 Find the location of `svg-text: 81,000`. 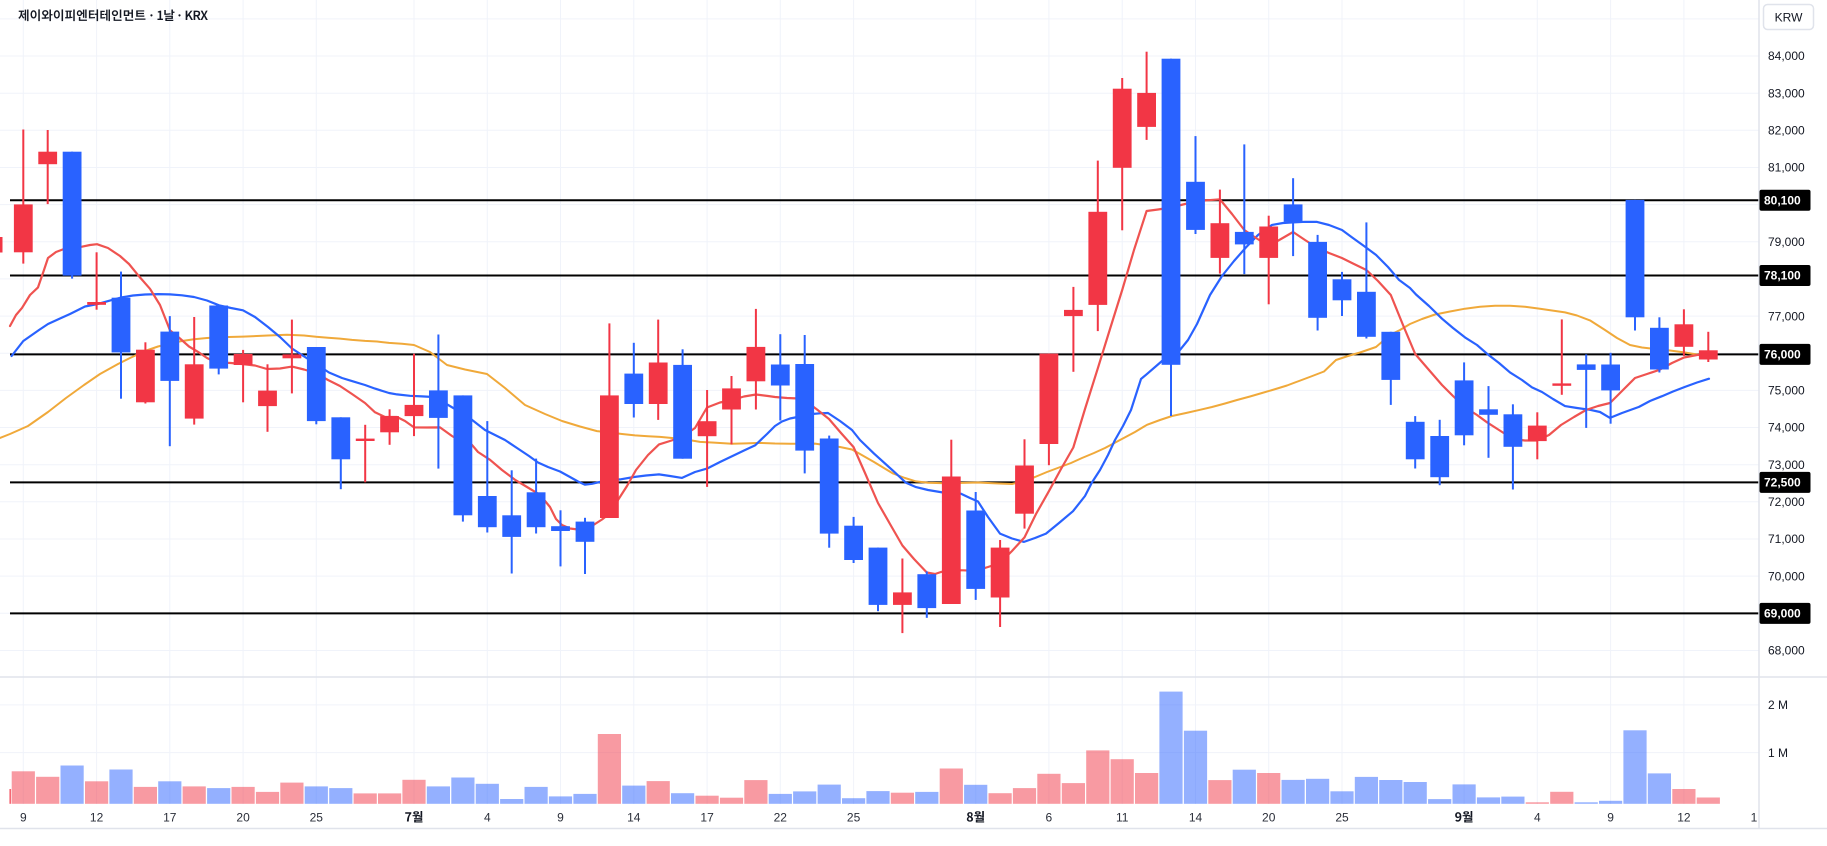

svg-text: 81,000 is located at coordinates (1786, 168).